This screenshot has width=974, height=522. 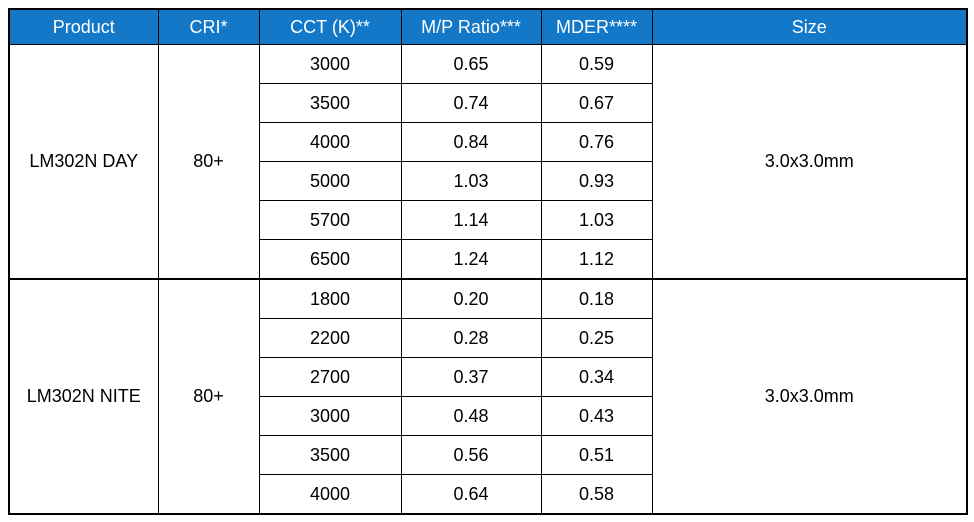 What do you see at coordinates (596, 64) in the screenshot?
I see `mder-cell: 0.59` at bounding box center [596, 64].